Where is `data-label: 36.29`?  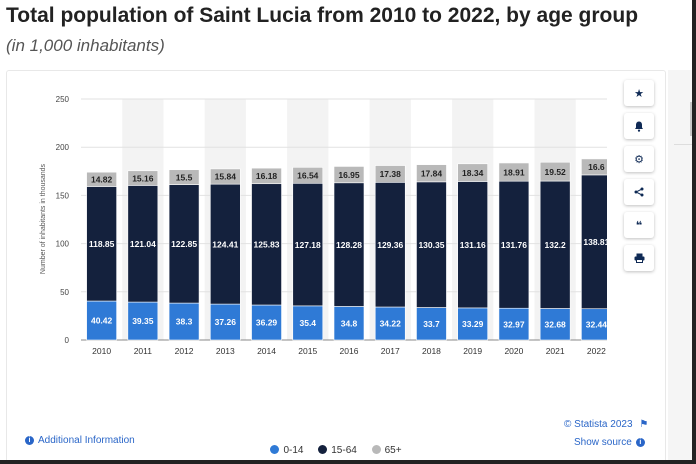
data-label: 36.29 is located at coordinates (267, 323).